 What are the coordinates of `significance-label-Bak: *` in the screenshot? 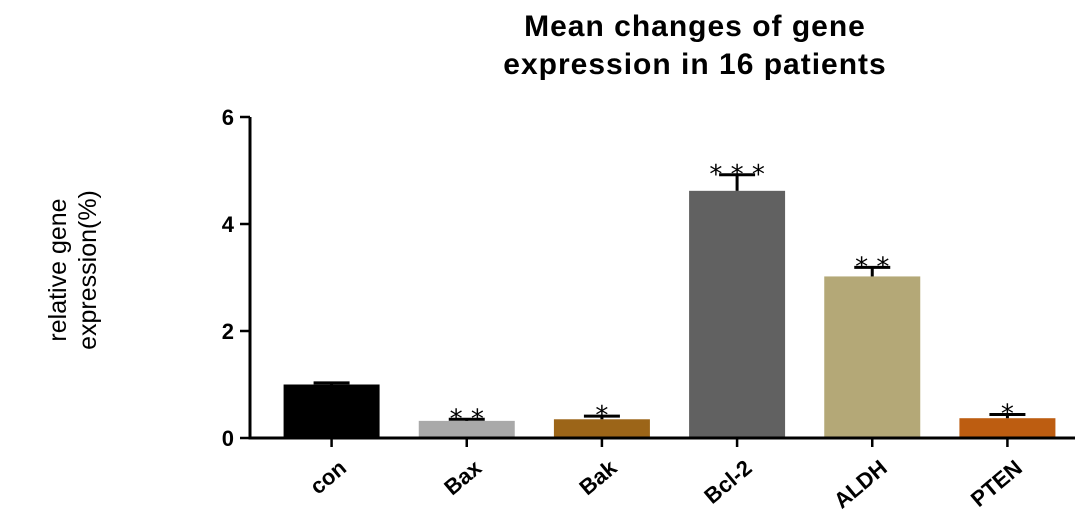 It's located at (601, 416).